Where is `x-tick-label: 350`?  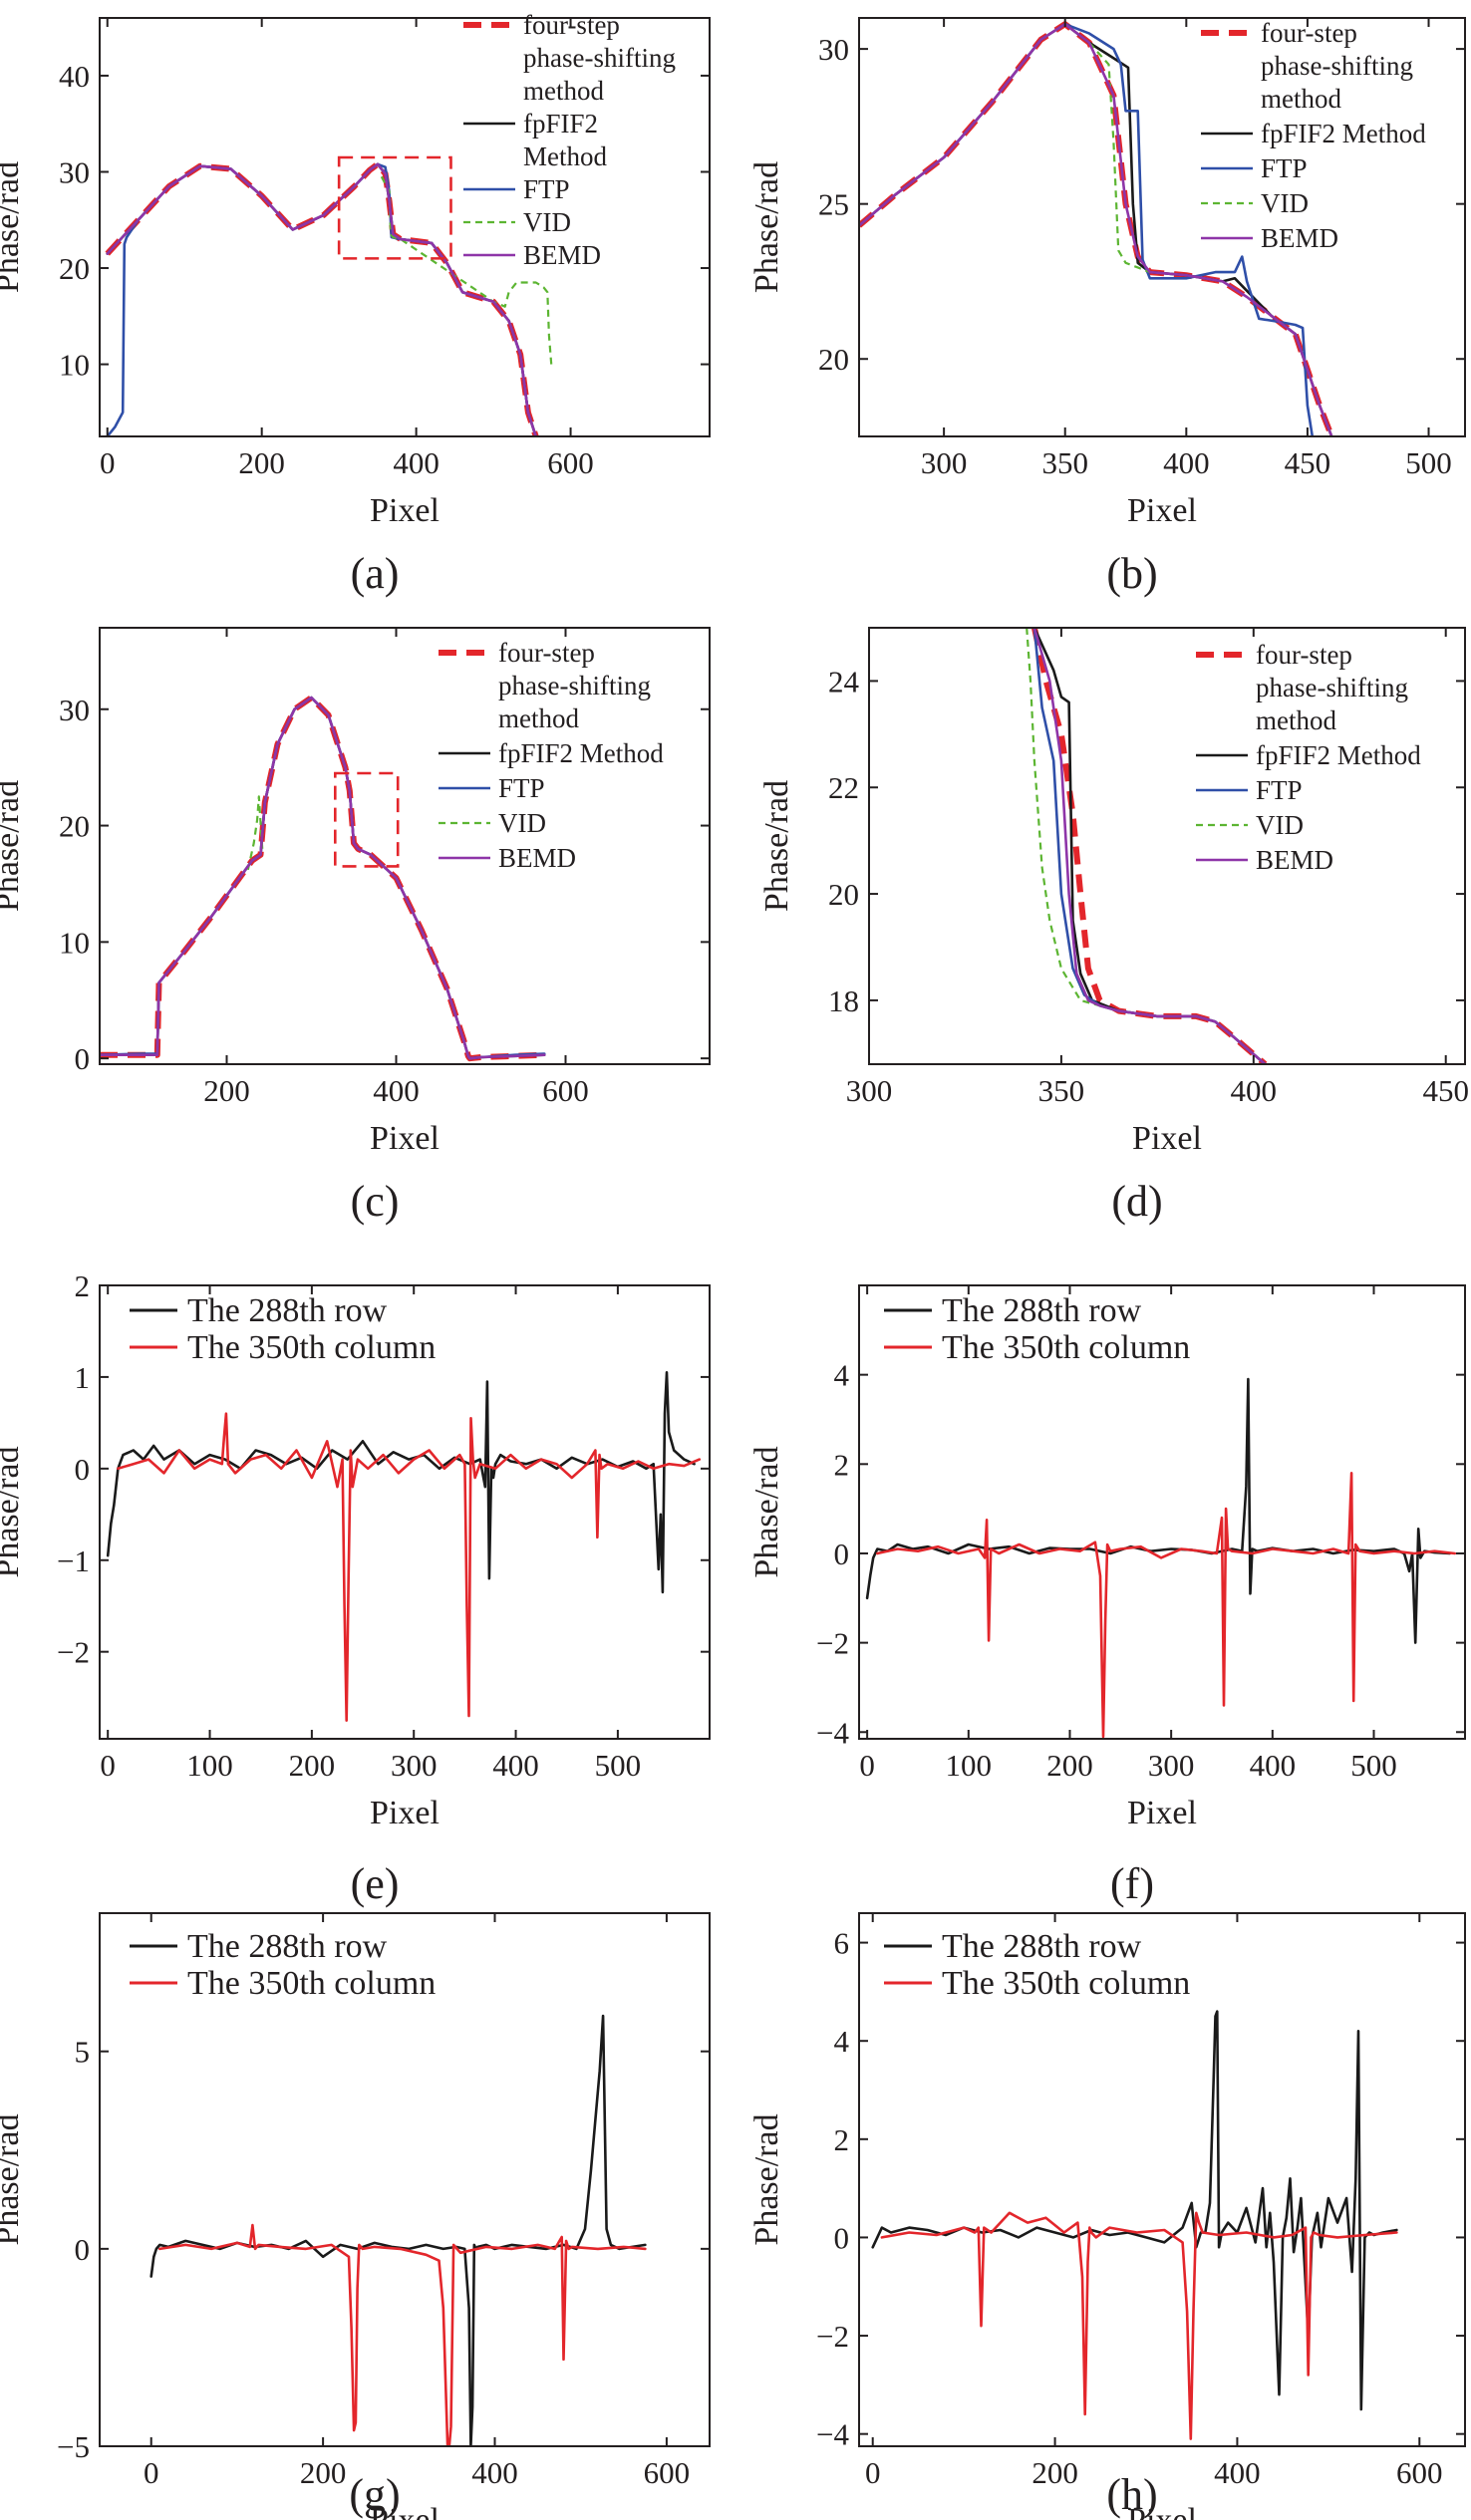 x-tick-label: 350 is located at coordinates (1064, 462).